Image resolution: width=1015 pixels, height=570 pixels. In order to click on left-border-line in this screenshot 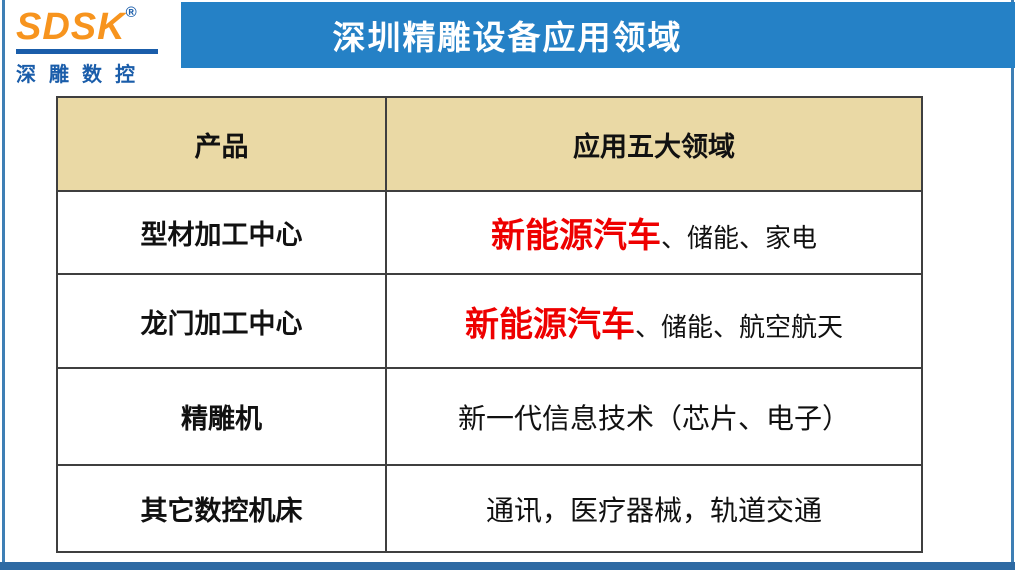, I will do `click(3, 282)`.